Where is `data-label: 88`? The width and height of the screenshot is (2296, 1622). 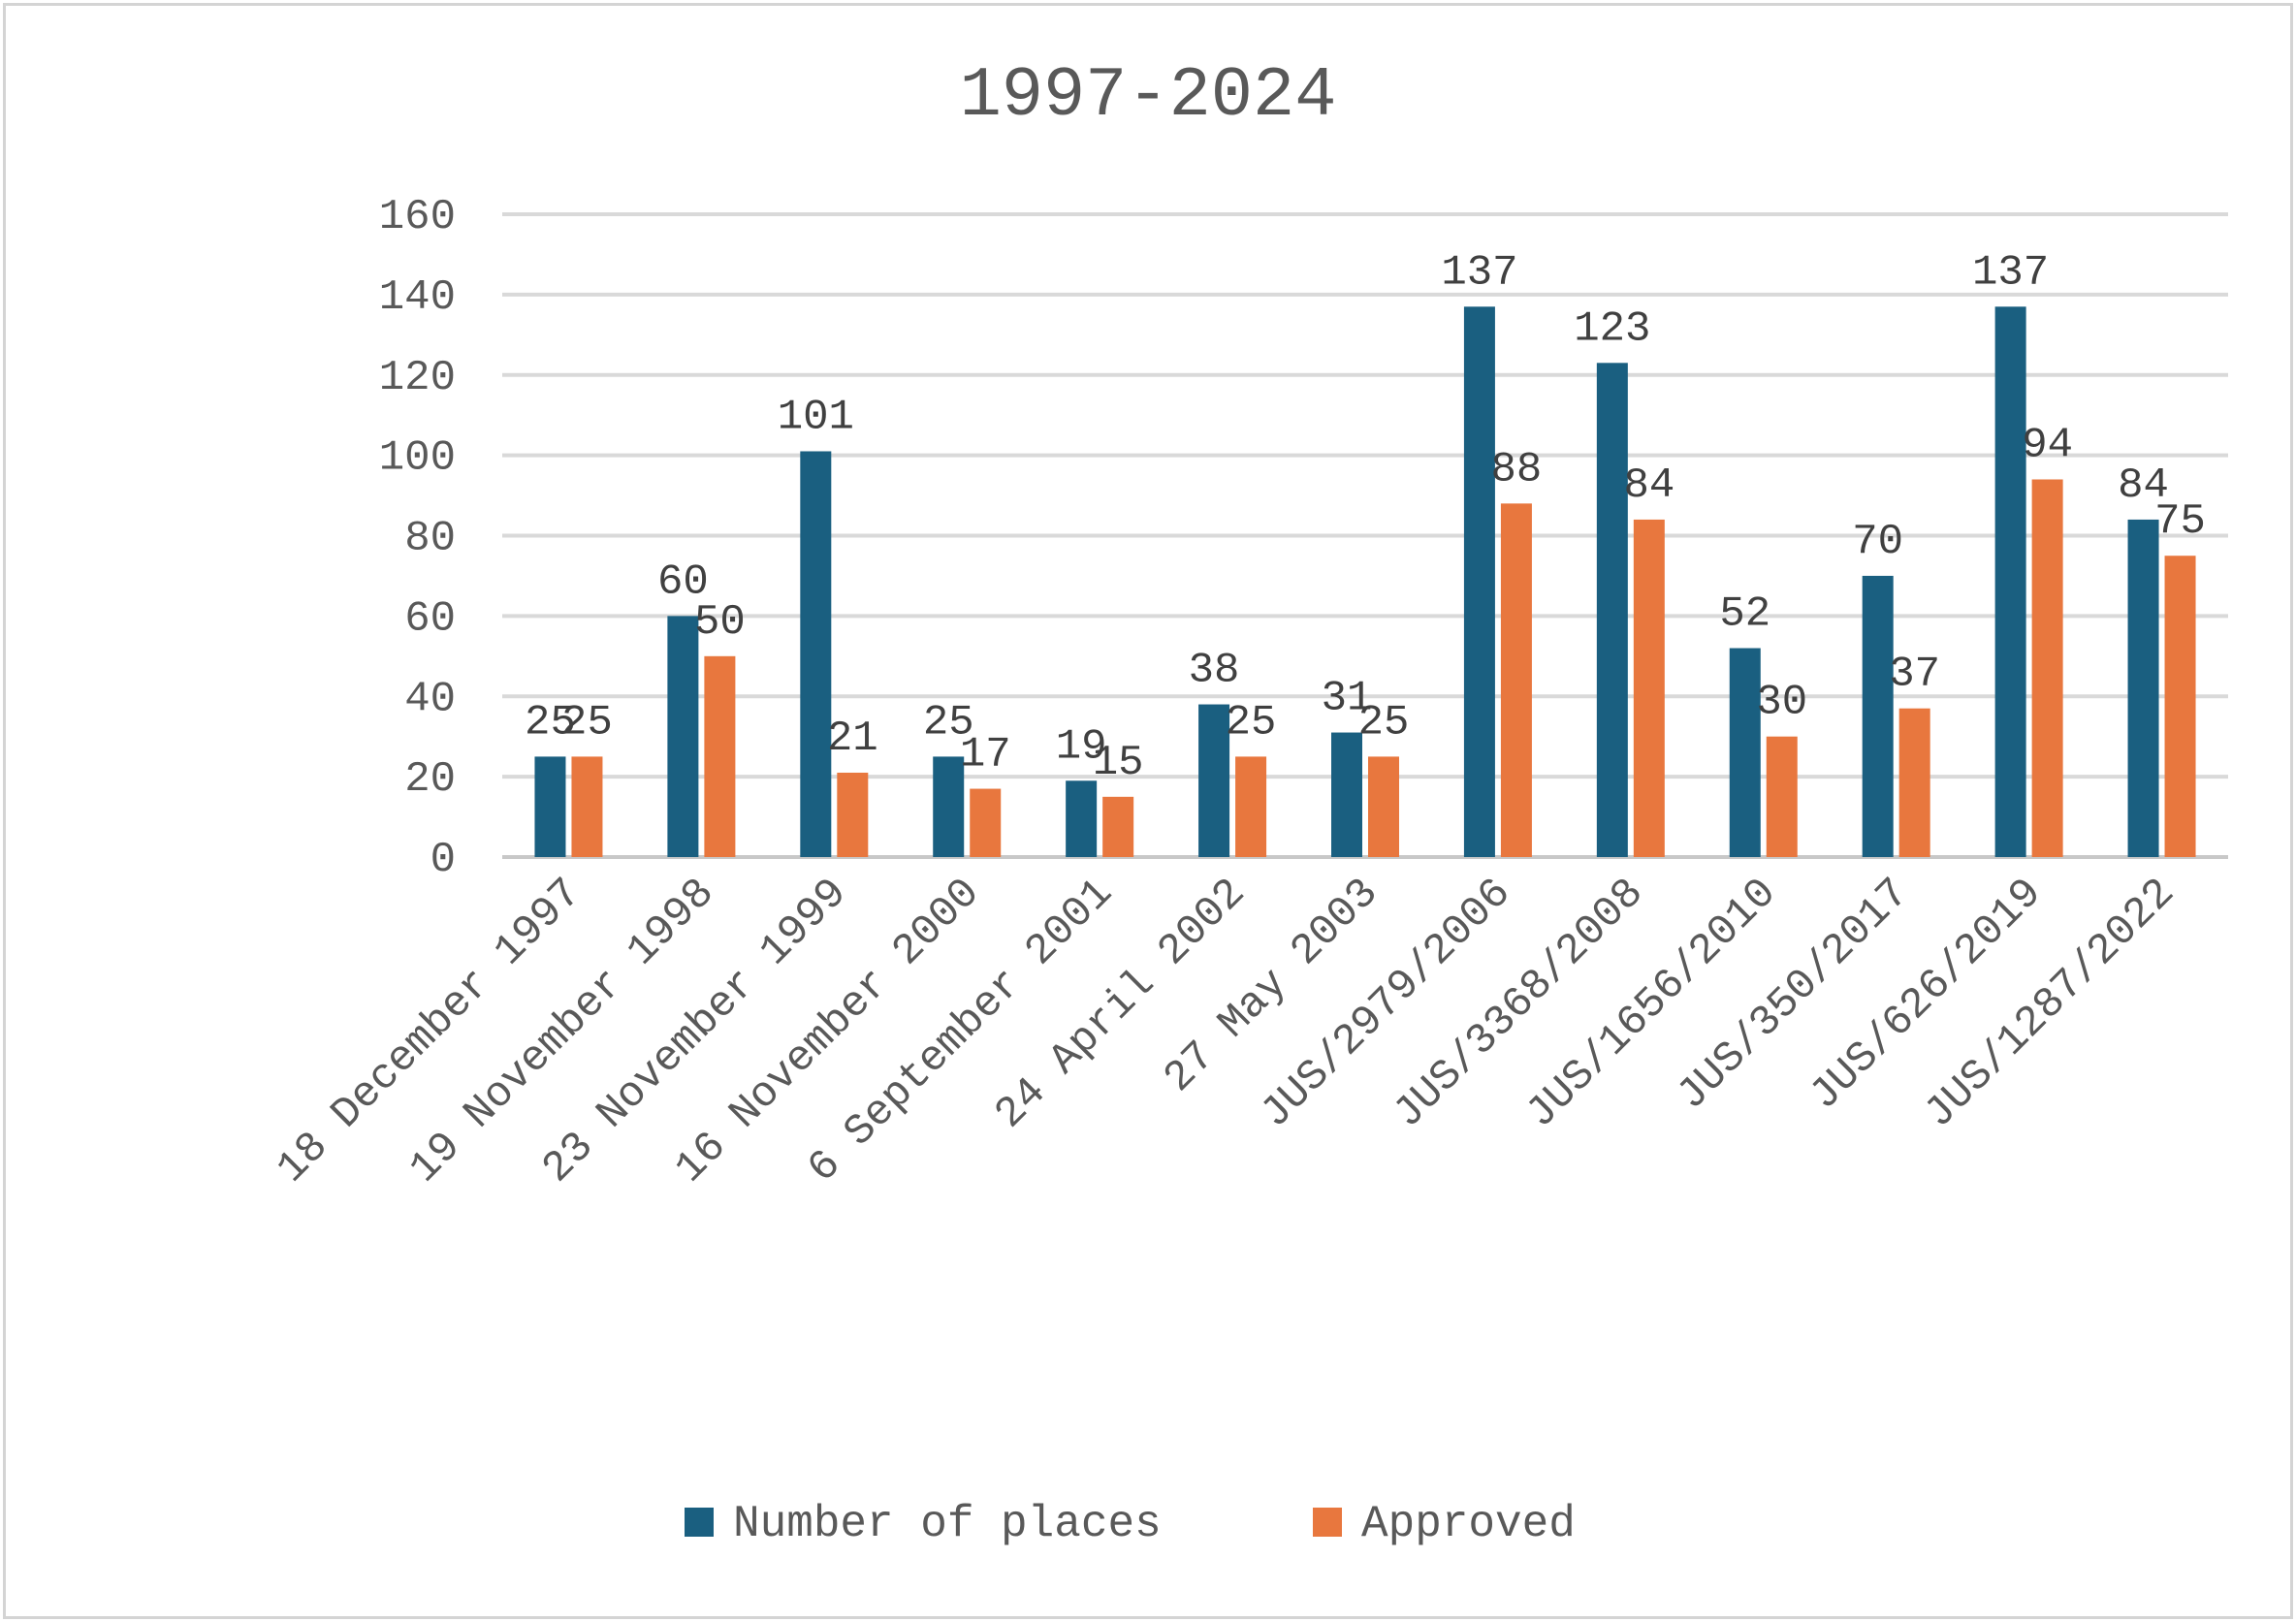
data-label: 88 is located at coordinates (1517, 469).